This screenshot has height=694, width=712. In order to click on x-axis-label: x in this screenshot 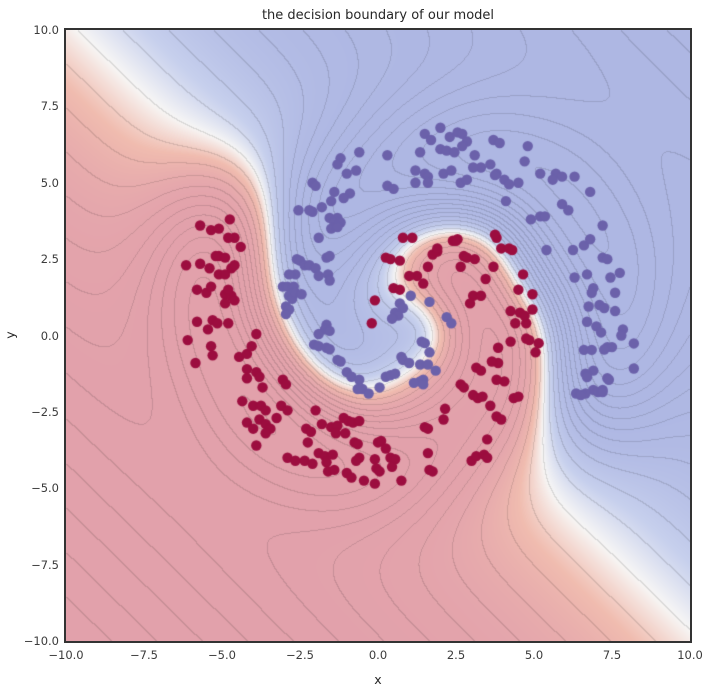, I will do `click(378, 679)`.